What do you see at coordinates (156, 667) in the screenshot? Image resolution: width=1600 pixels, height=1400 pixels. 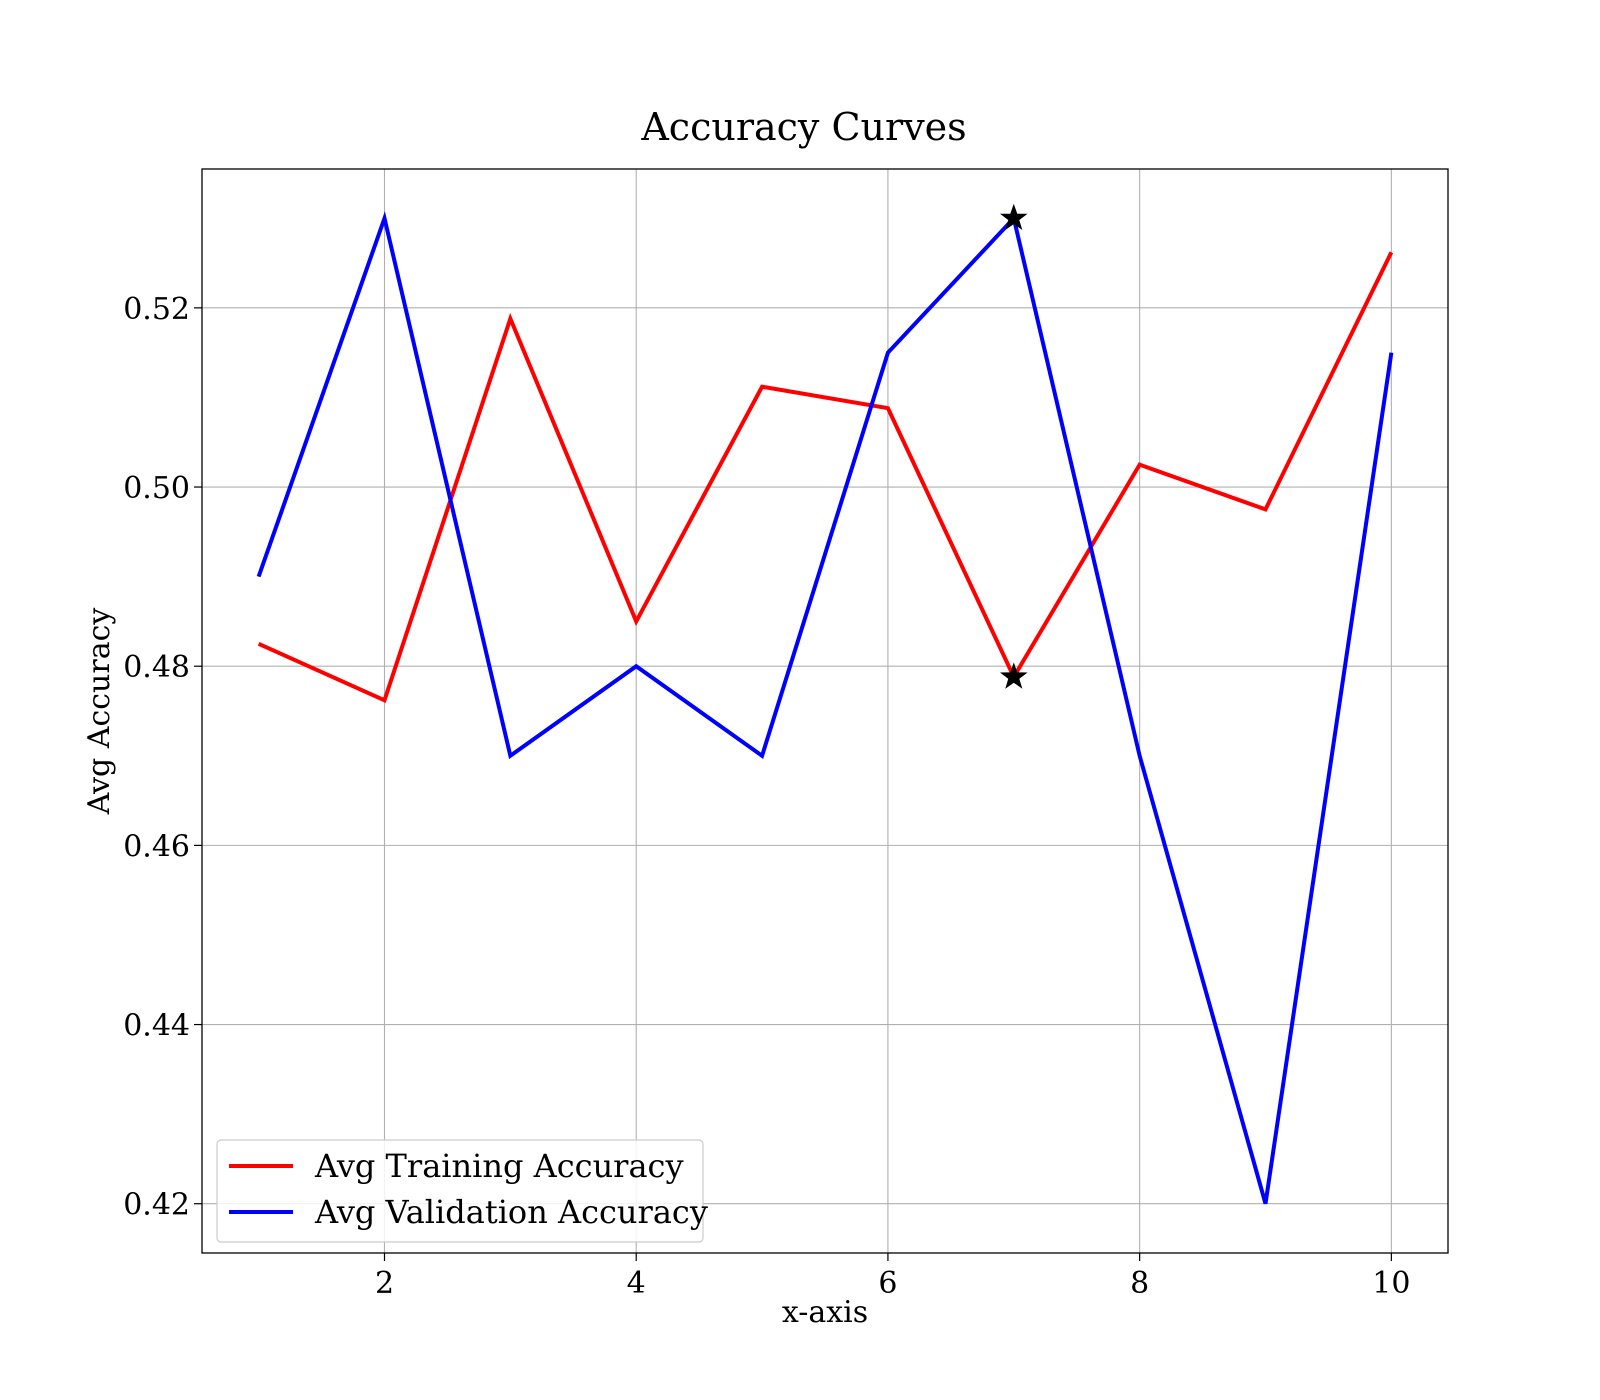 I see `y-tick-label: 0.48` at bounding box center [156, 667].